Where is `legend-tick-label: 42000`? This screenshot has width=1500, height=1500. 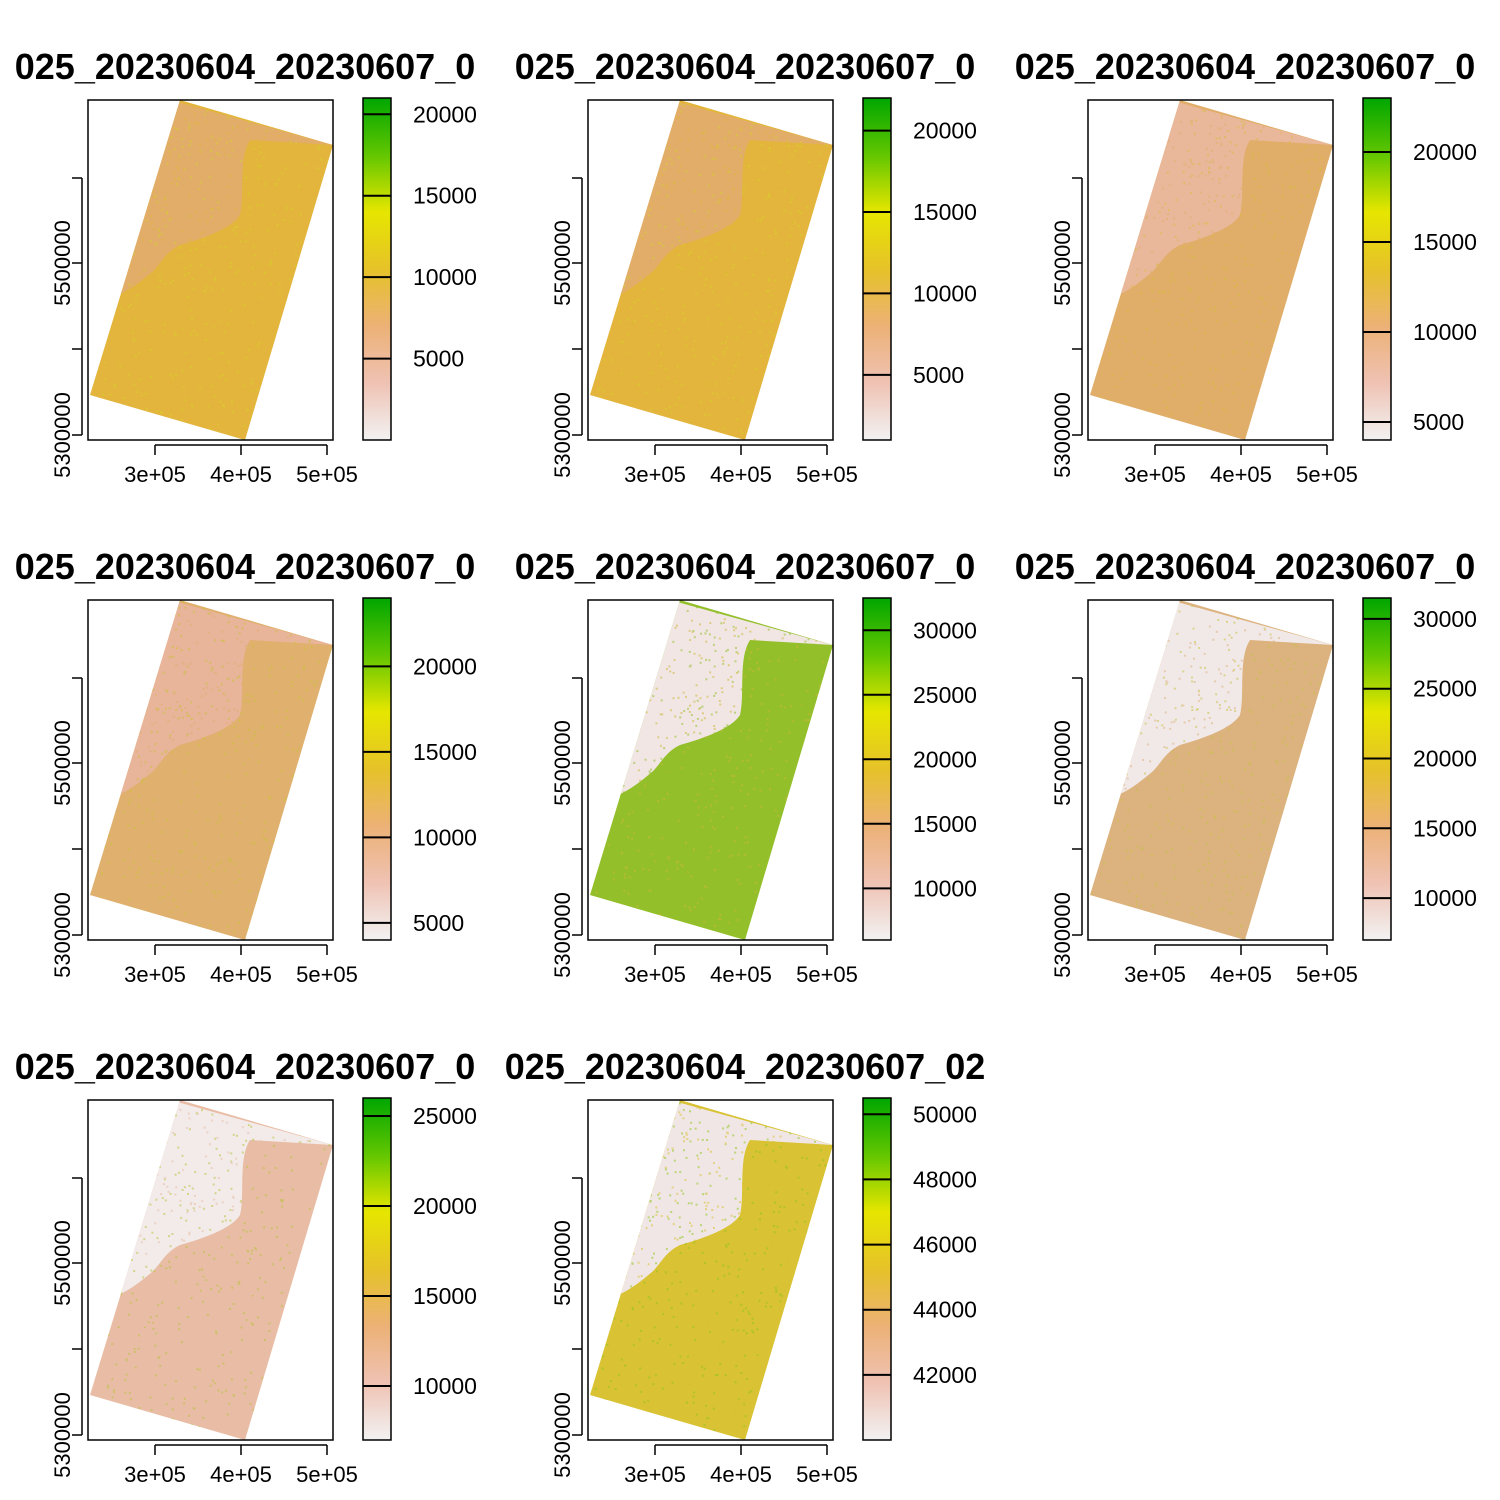
legend-tick-label: 42000 is located at coordinates (945, 1375).